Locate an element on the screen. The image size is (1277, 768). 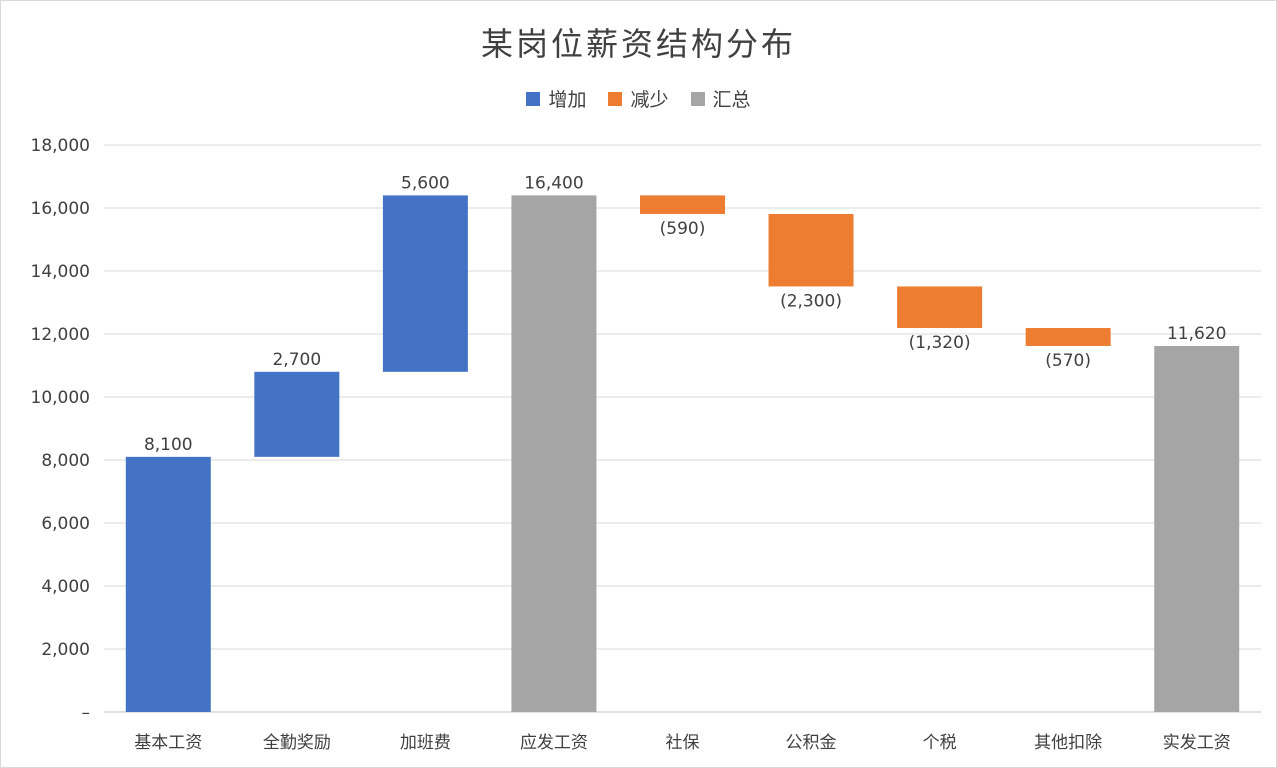
data-label: (570) is located at coordinates (1068, 361).